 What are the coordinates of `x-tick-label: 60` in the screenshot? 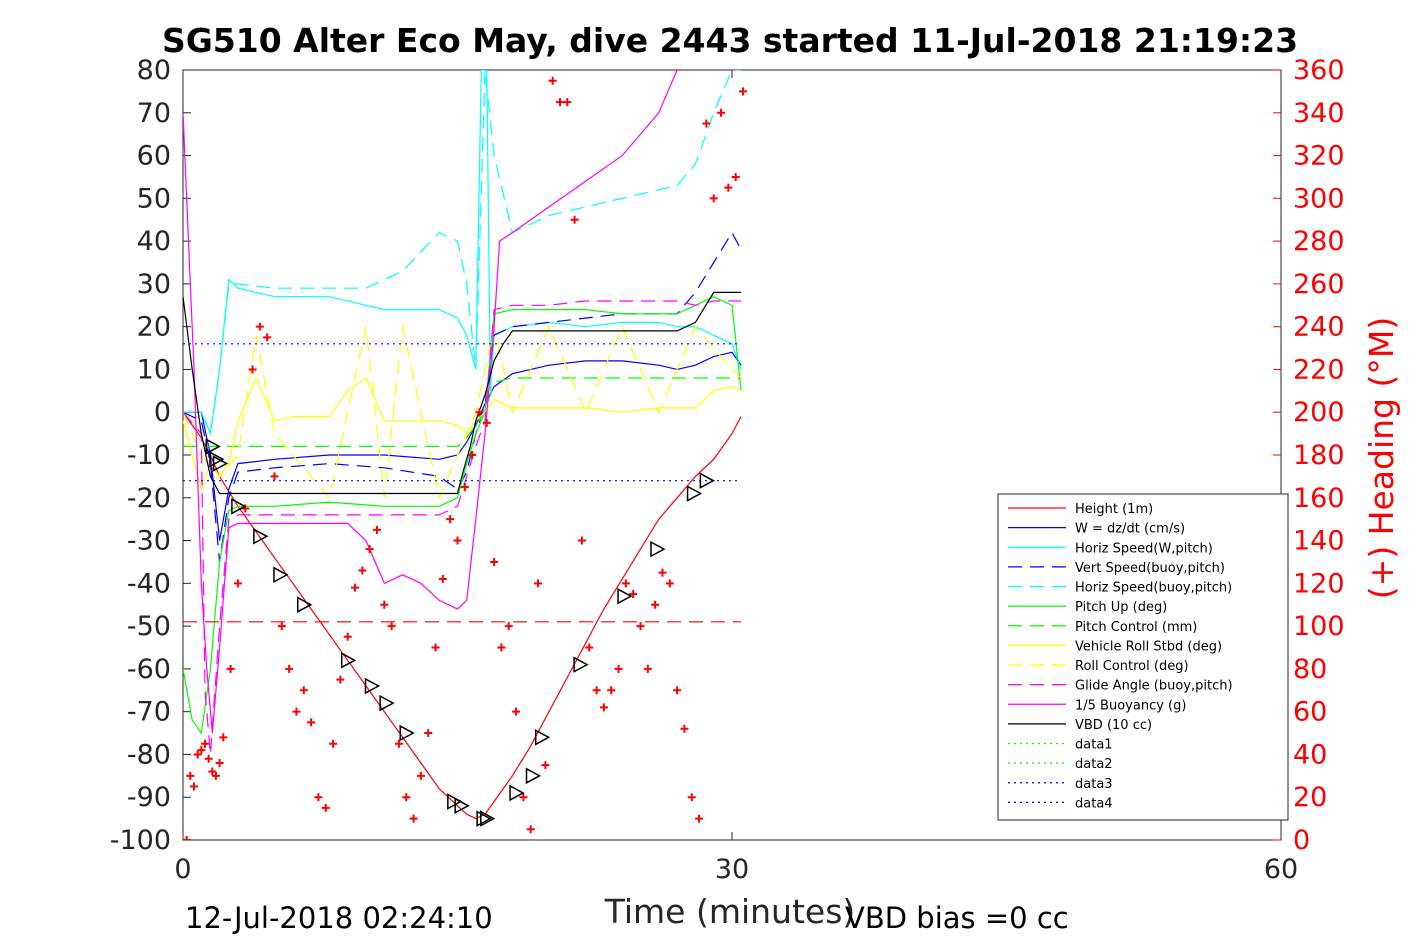 It's located at (1281, 869).